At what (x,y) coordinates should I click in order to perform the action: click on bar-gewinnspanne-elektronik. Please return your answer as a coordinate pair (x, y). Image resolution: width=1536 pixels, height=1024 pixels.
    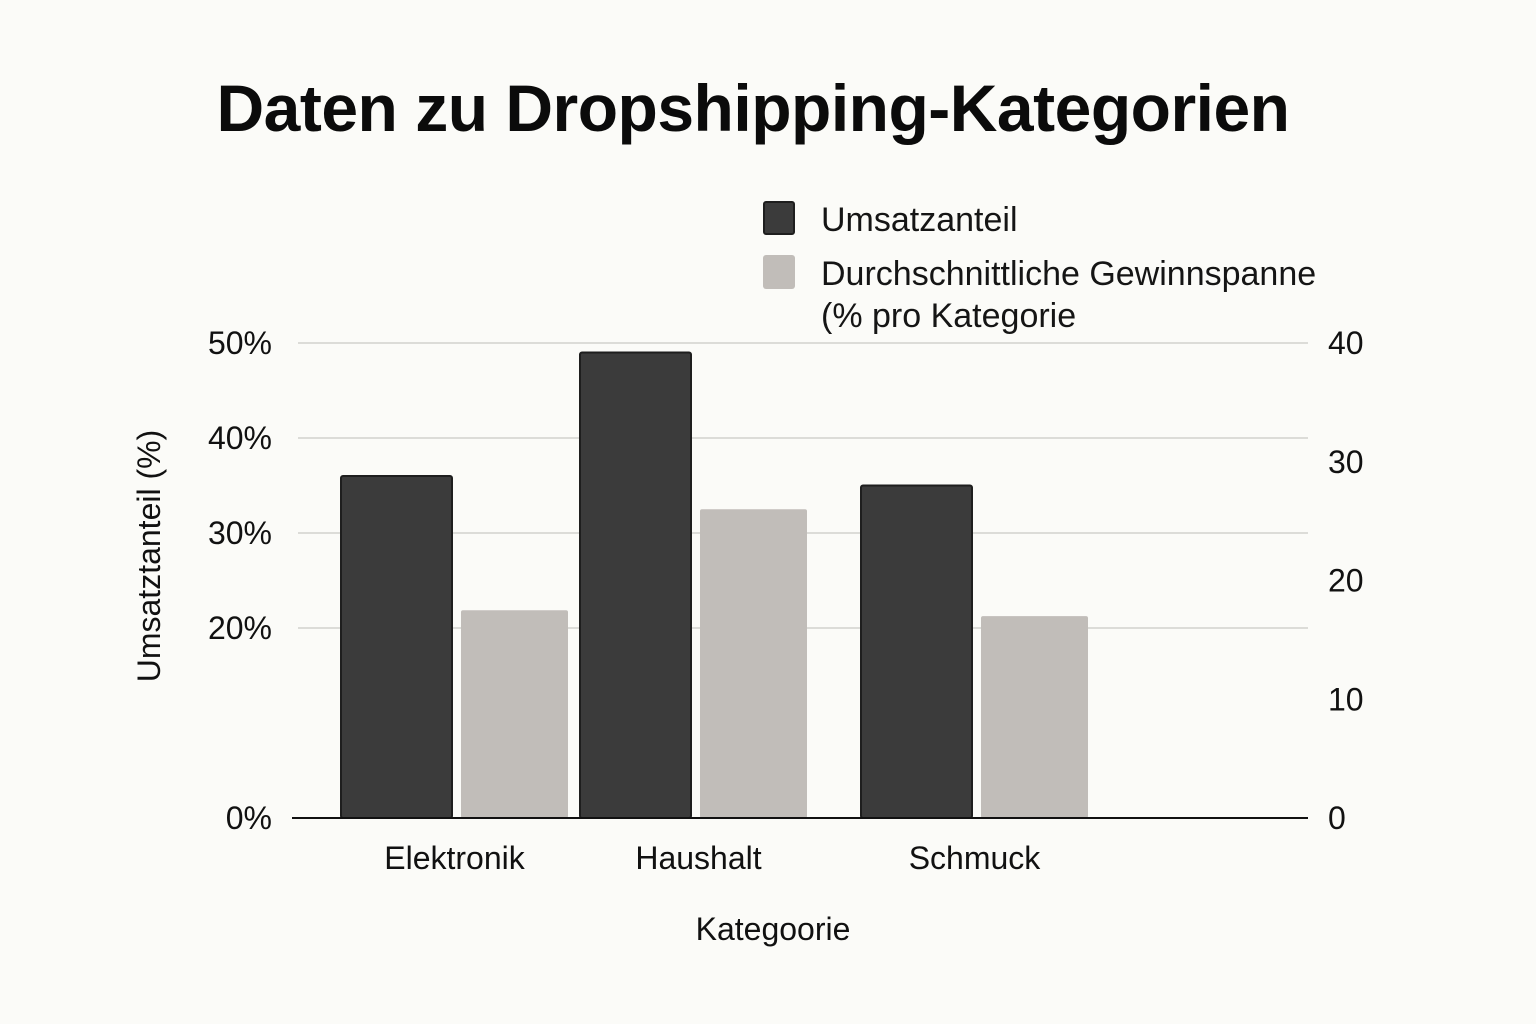
    Looking at the image, I should click on (514, 714).